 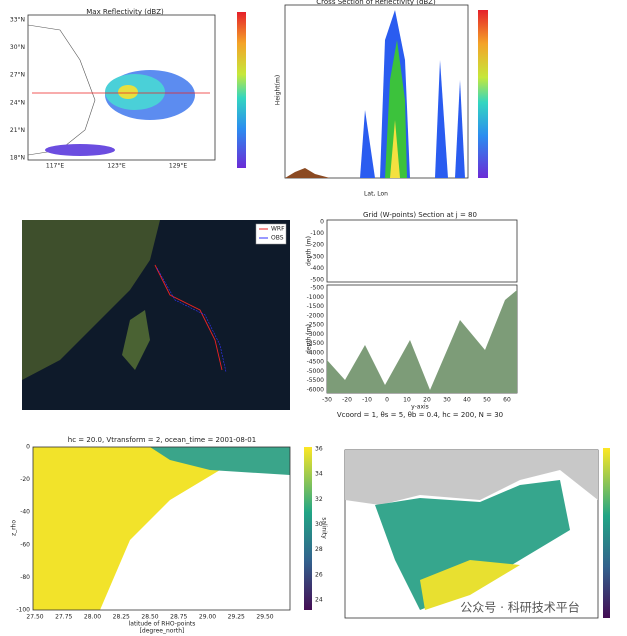 I want to click on track-map, so click(x=156, y=315).